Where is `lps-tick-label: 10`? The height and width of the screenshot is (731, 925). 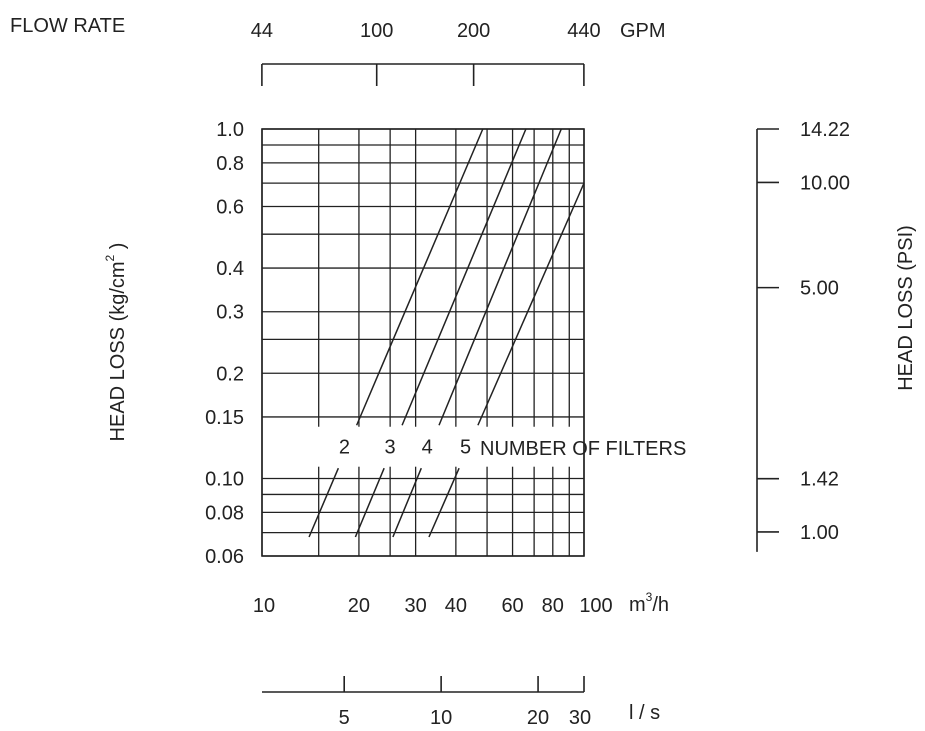
lps-tick-label: 10 is located at coordinates (441, 718).